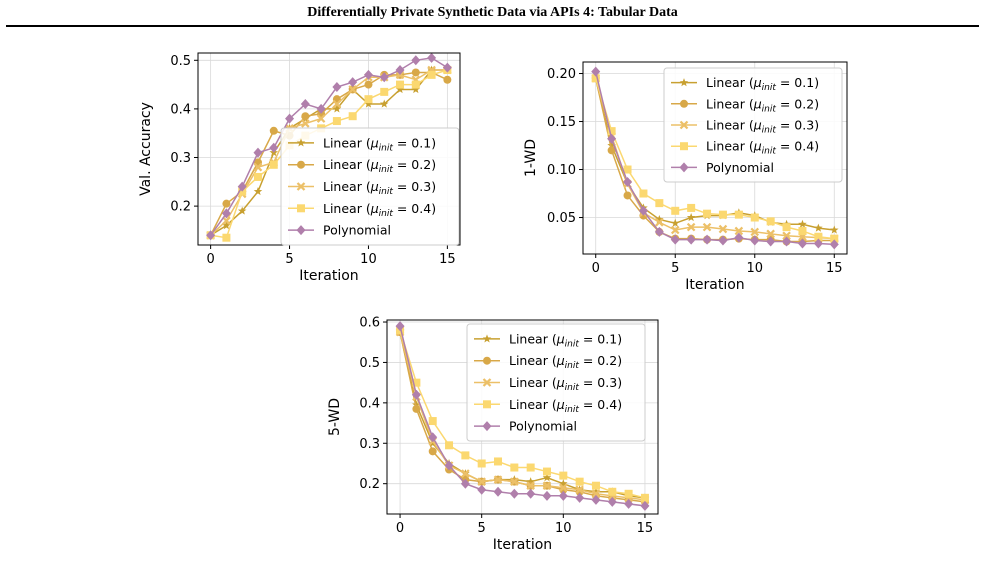 This screenshot has height=567, width=985. Describe the element at coordinates (379, 188) in the screenshot. I see `legend-label: Linear (μinit = 0.3)` at that location.